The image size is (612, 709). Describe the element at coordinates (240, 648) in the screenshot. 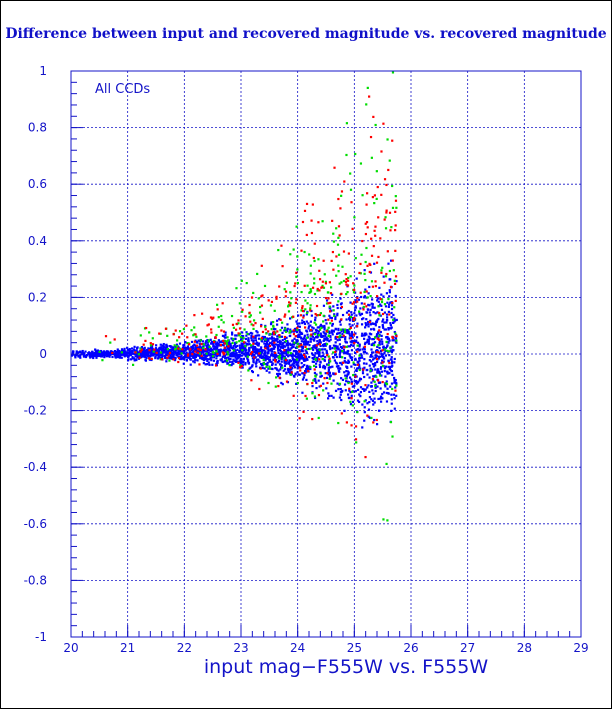

I see `x-tick-label: 23` at that location.